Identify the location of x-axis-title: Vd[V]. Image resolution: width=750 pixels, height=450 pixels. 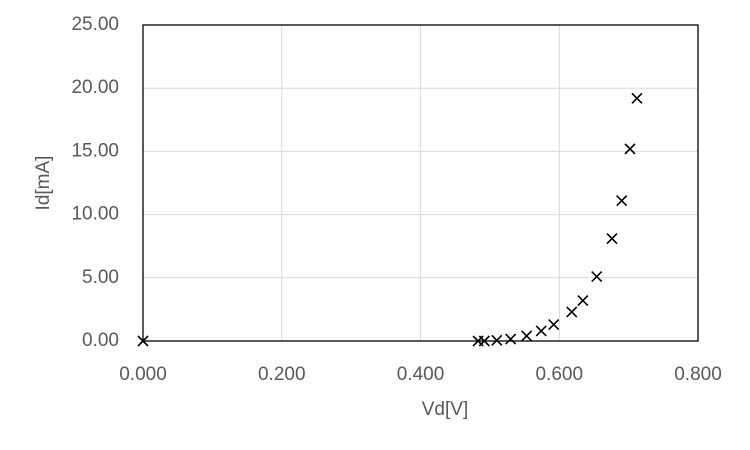
(445, 409).